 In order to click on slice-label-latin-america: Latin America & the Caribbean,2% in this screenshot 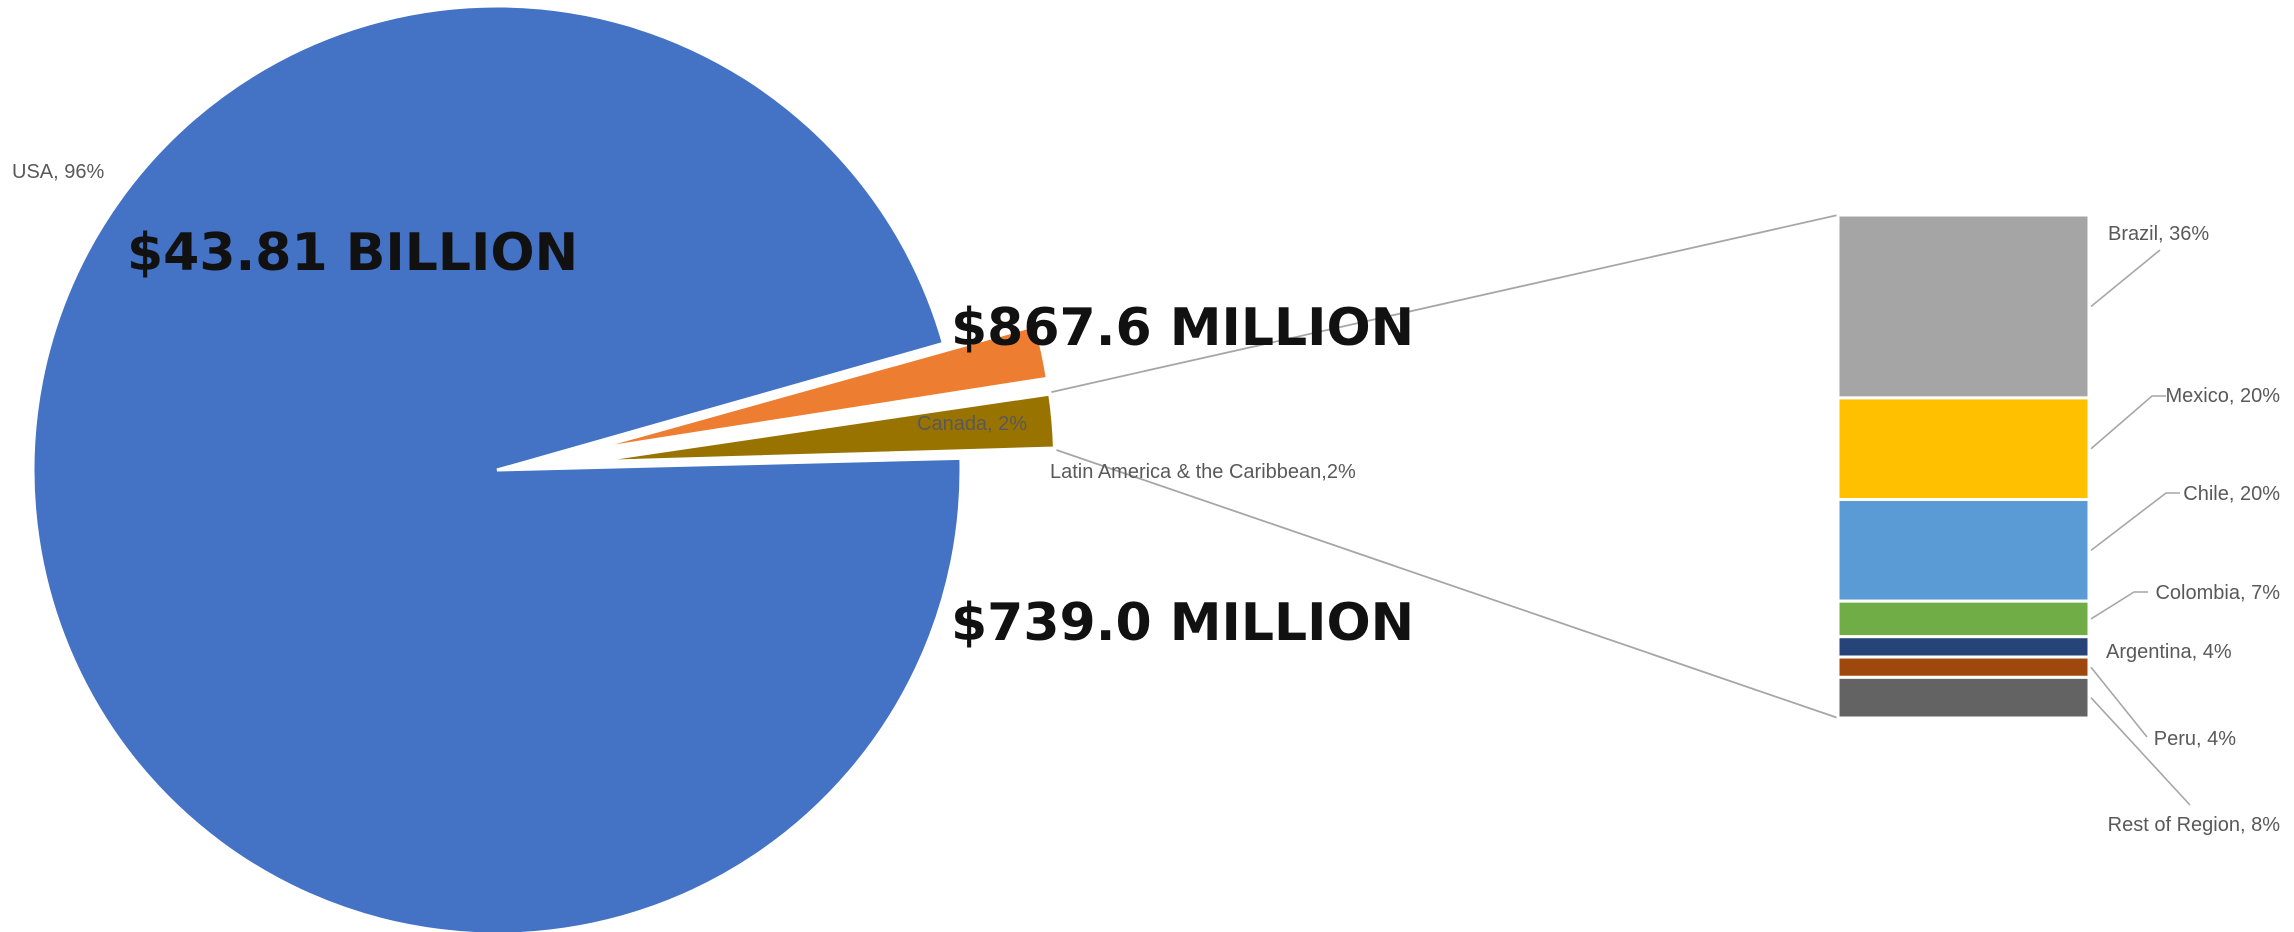, I will do `click(1203, 472)`.